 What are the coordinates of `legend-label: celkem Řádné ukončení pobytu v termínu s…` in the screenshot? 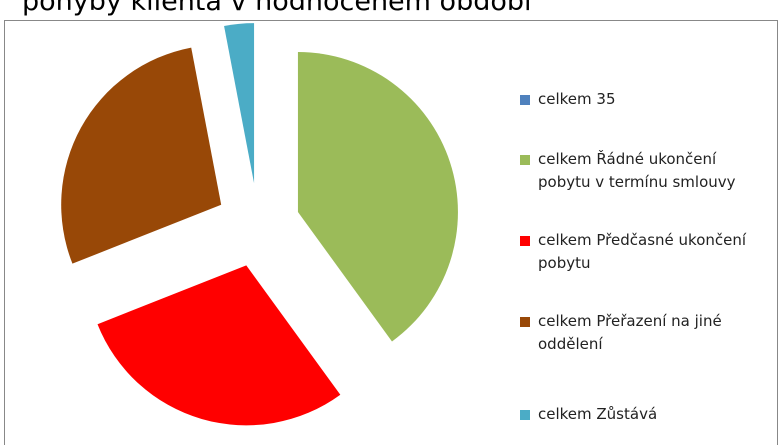 It's located at (637, 170).